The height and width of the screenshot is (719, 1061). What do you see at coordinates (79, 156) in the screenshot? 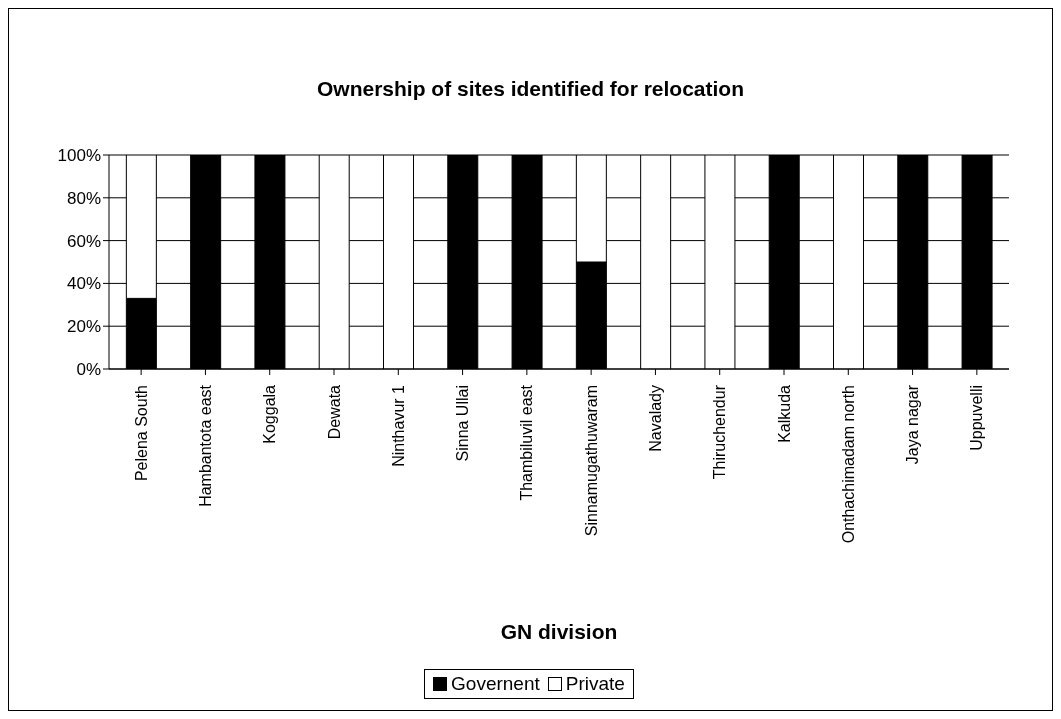
I see `y-tick-label: 100%` at bounding box center [79, 156].